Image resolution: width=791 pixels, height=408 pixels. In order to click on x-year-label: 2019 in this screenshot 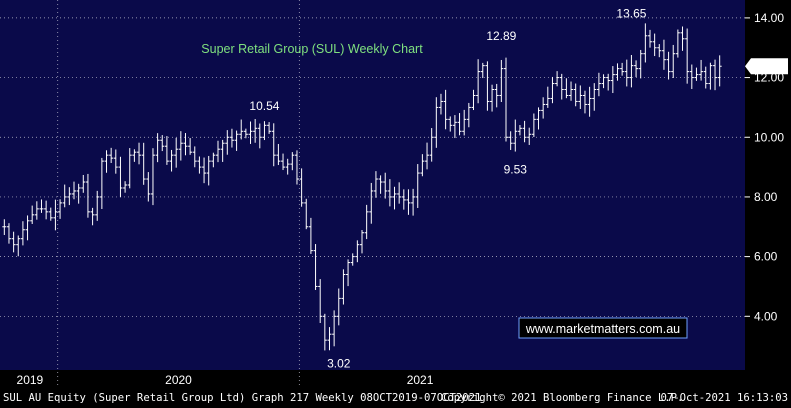, I will do `click(30, 380)`.